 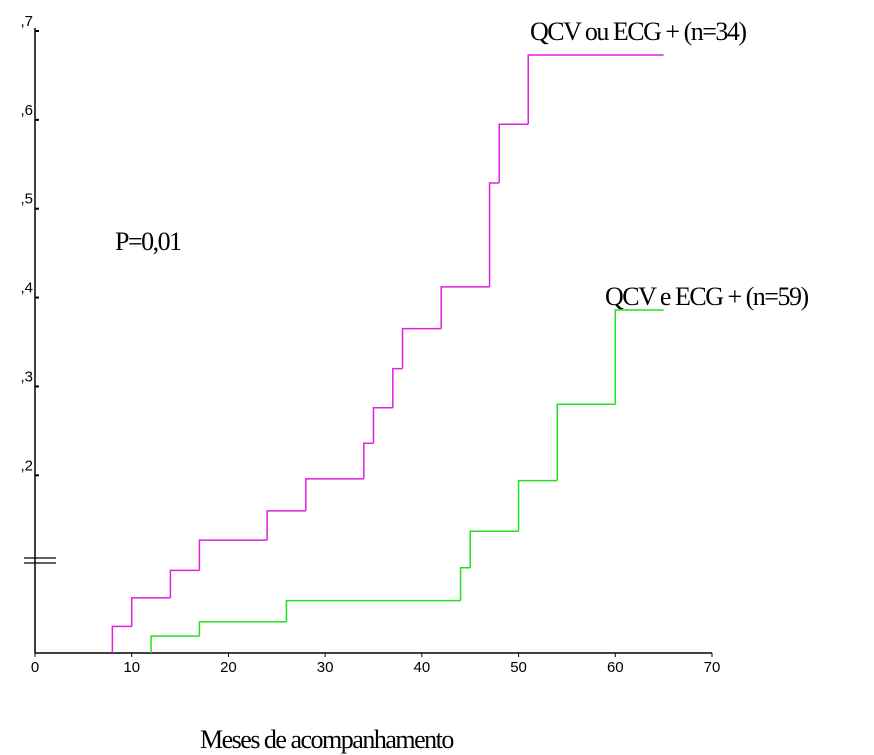 I want to click on x-tick-label: 10, so click(x=131, y=667).